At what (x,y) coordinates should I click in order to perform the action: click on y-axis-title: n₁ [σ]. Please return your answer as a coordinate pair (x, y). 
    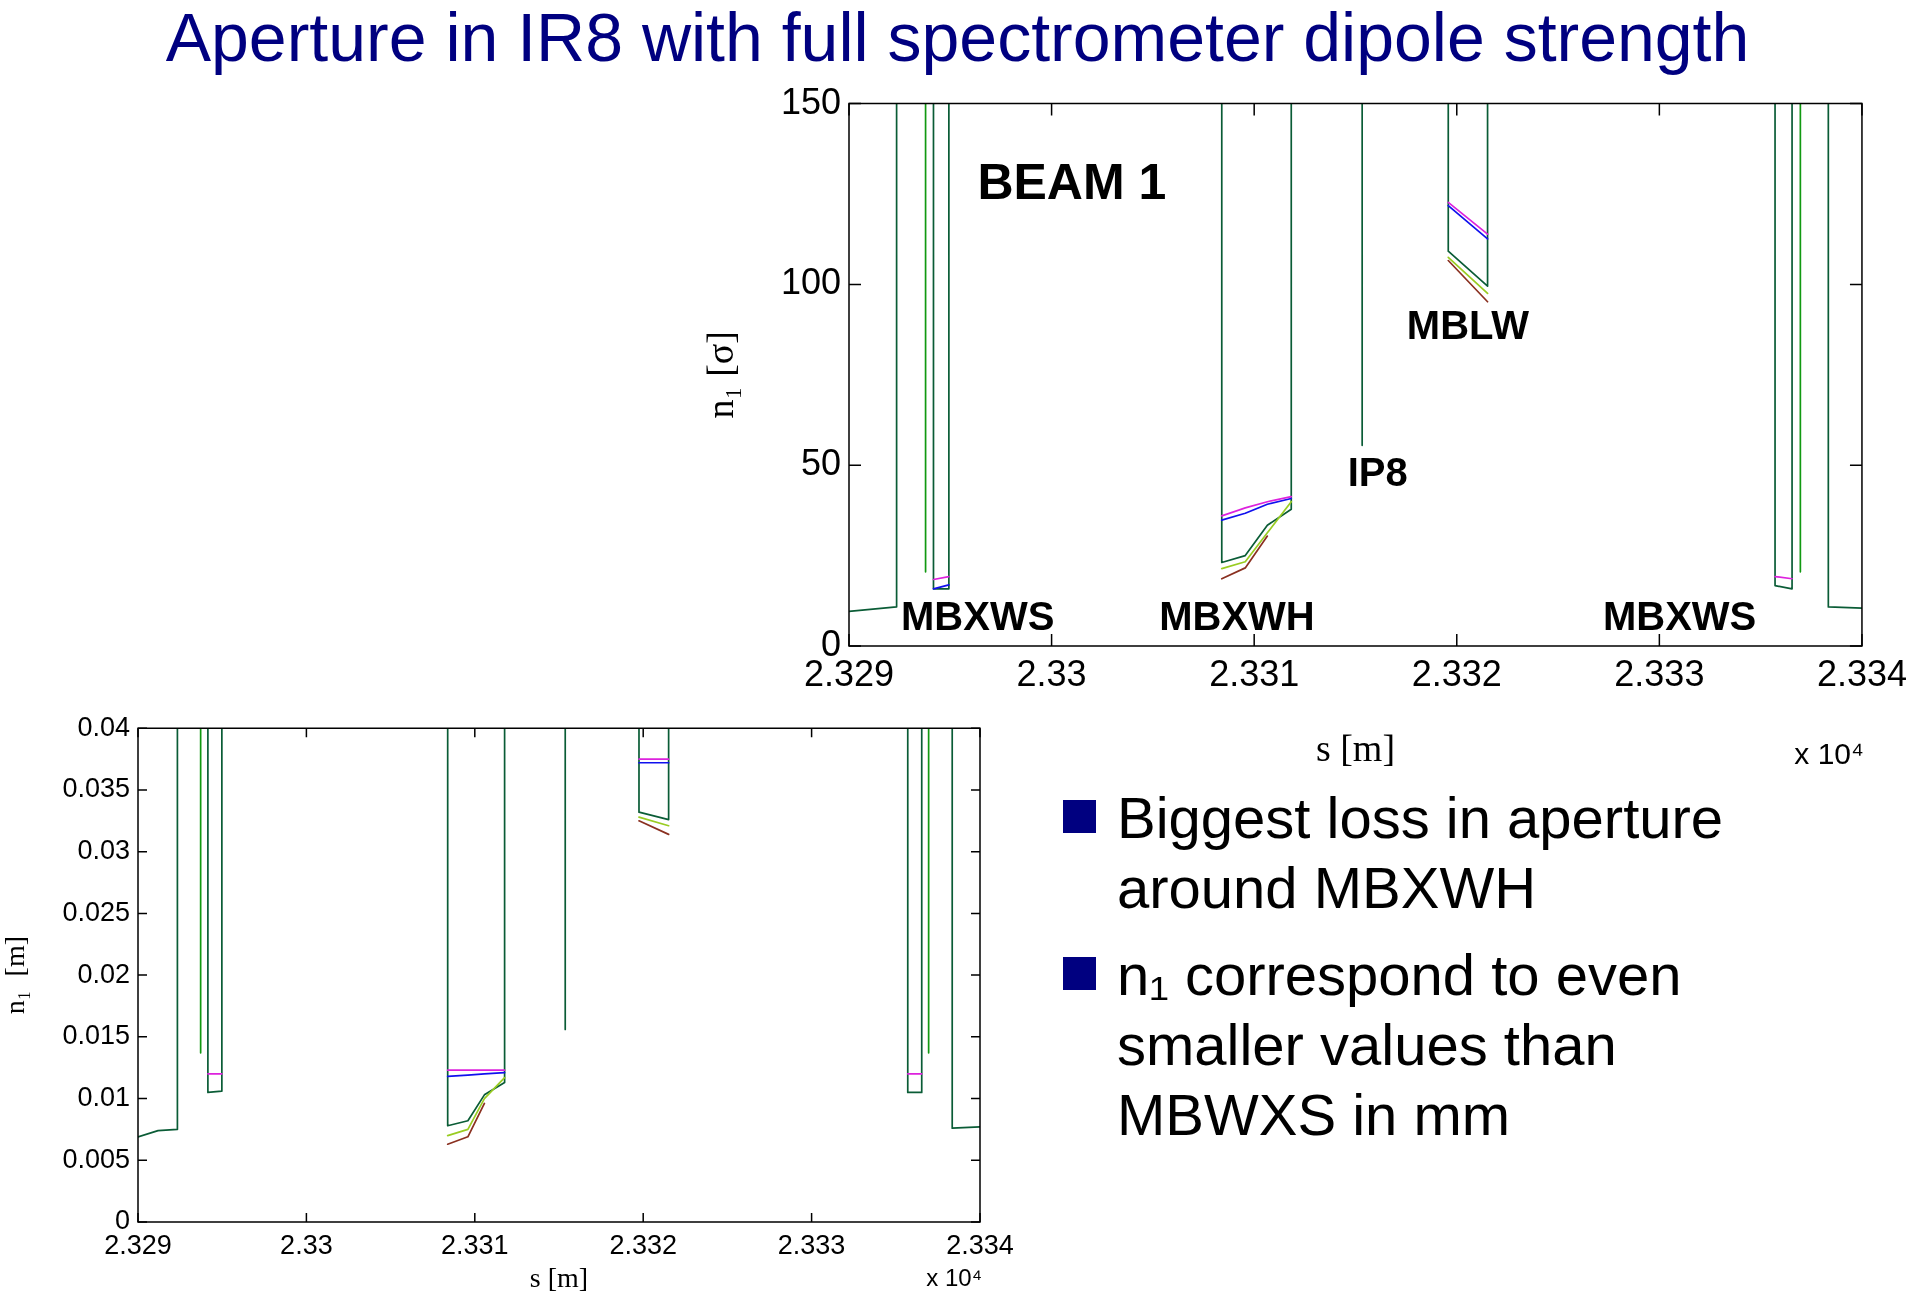
    Looking at the image, I should click on (719, 375).